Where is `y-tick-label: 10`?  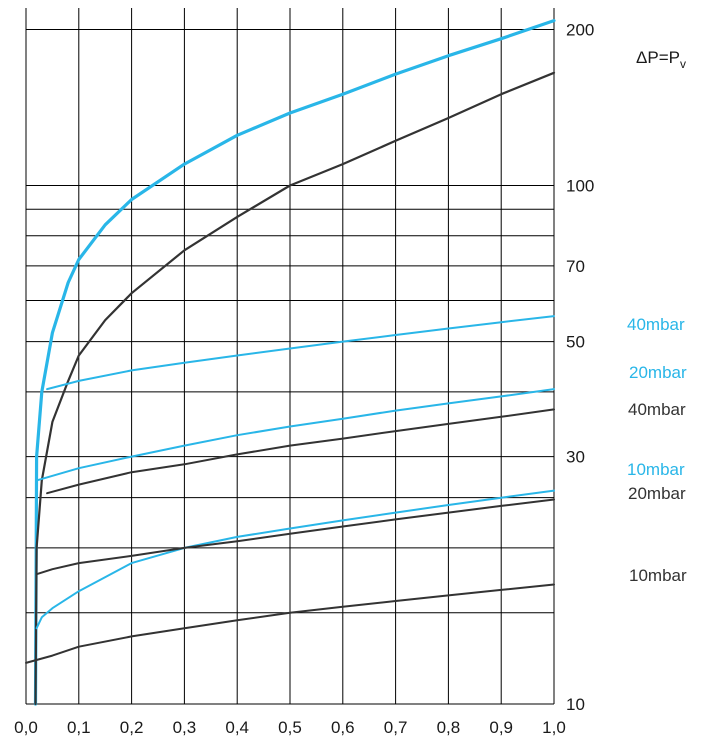
y-tick-label: 10 is located at coordinates (575, 704).